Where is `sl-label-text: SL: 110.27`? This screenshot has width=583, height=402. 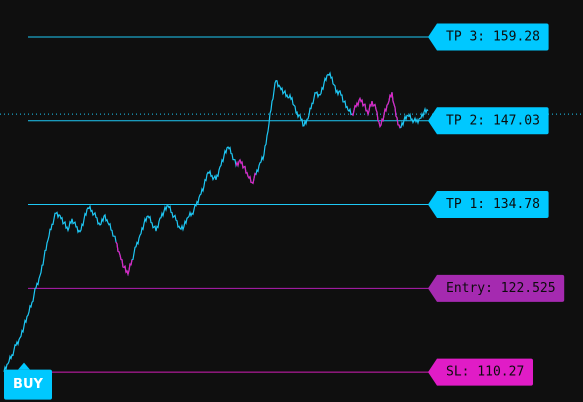 sl-label-text: SL: 110.27 is located at coordinates (485, 372).